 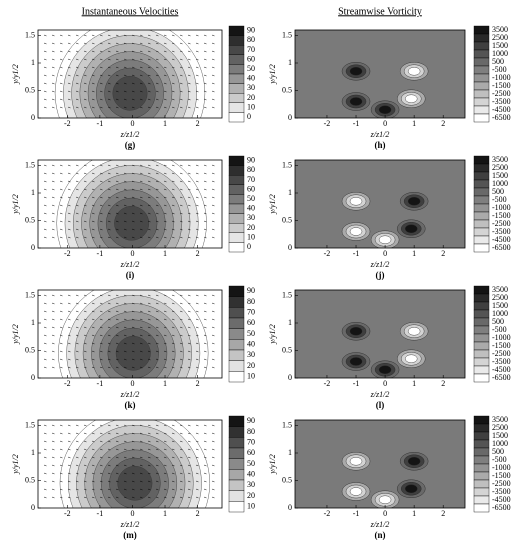 I want to click on colorbar-label: 20, so click(x=251, y=495).